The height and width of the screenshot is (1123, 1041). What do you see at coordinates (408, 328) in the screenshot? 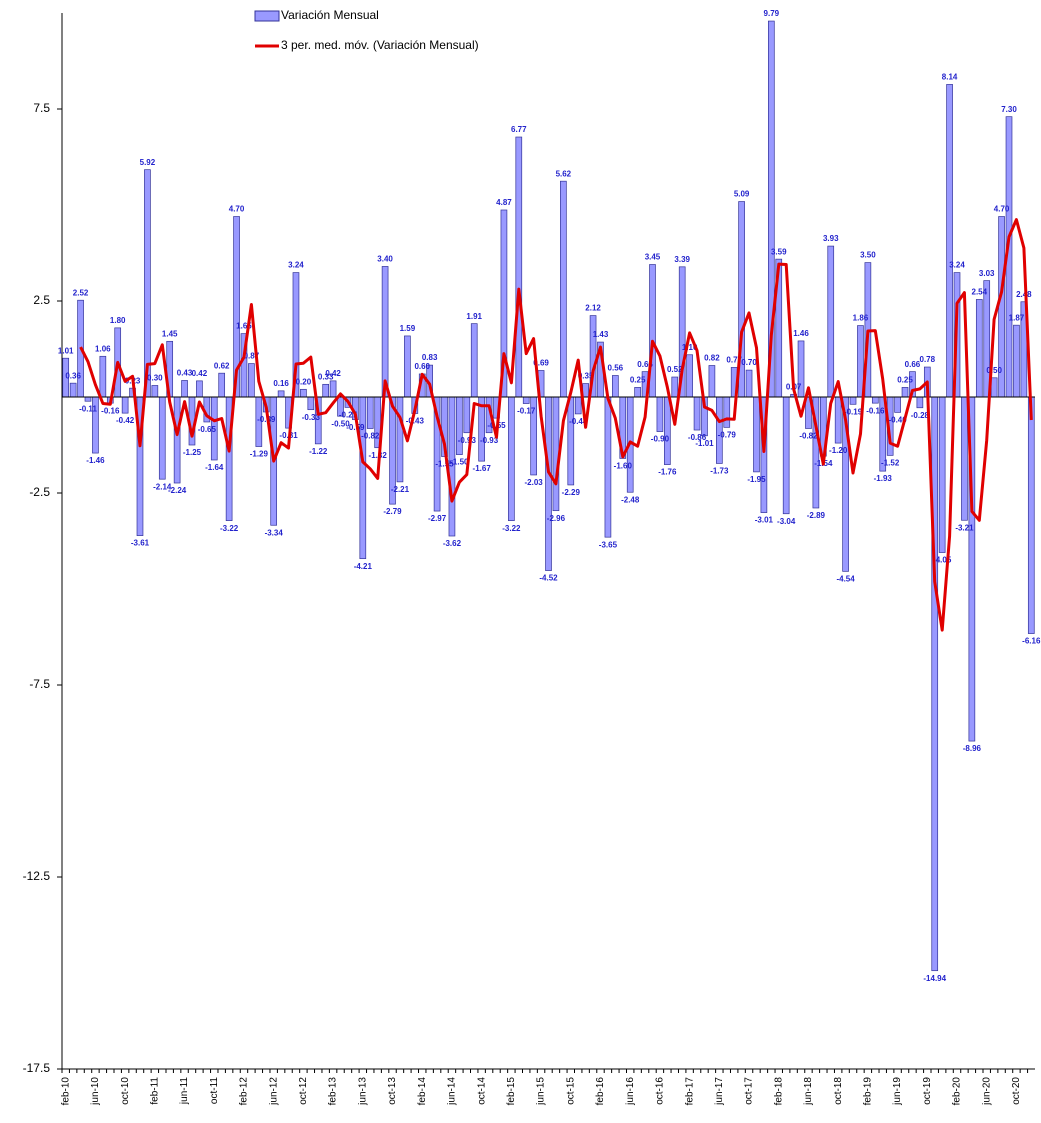
I see `data-label: 1.59` at bounding box center [408, 328].